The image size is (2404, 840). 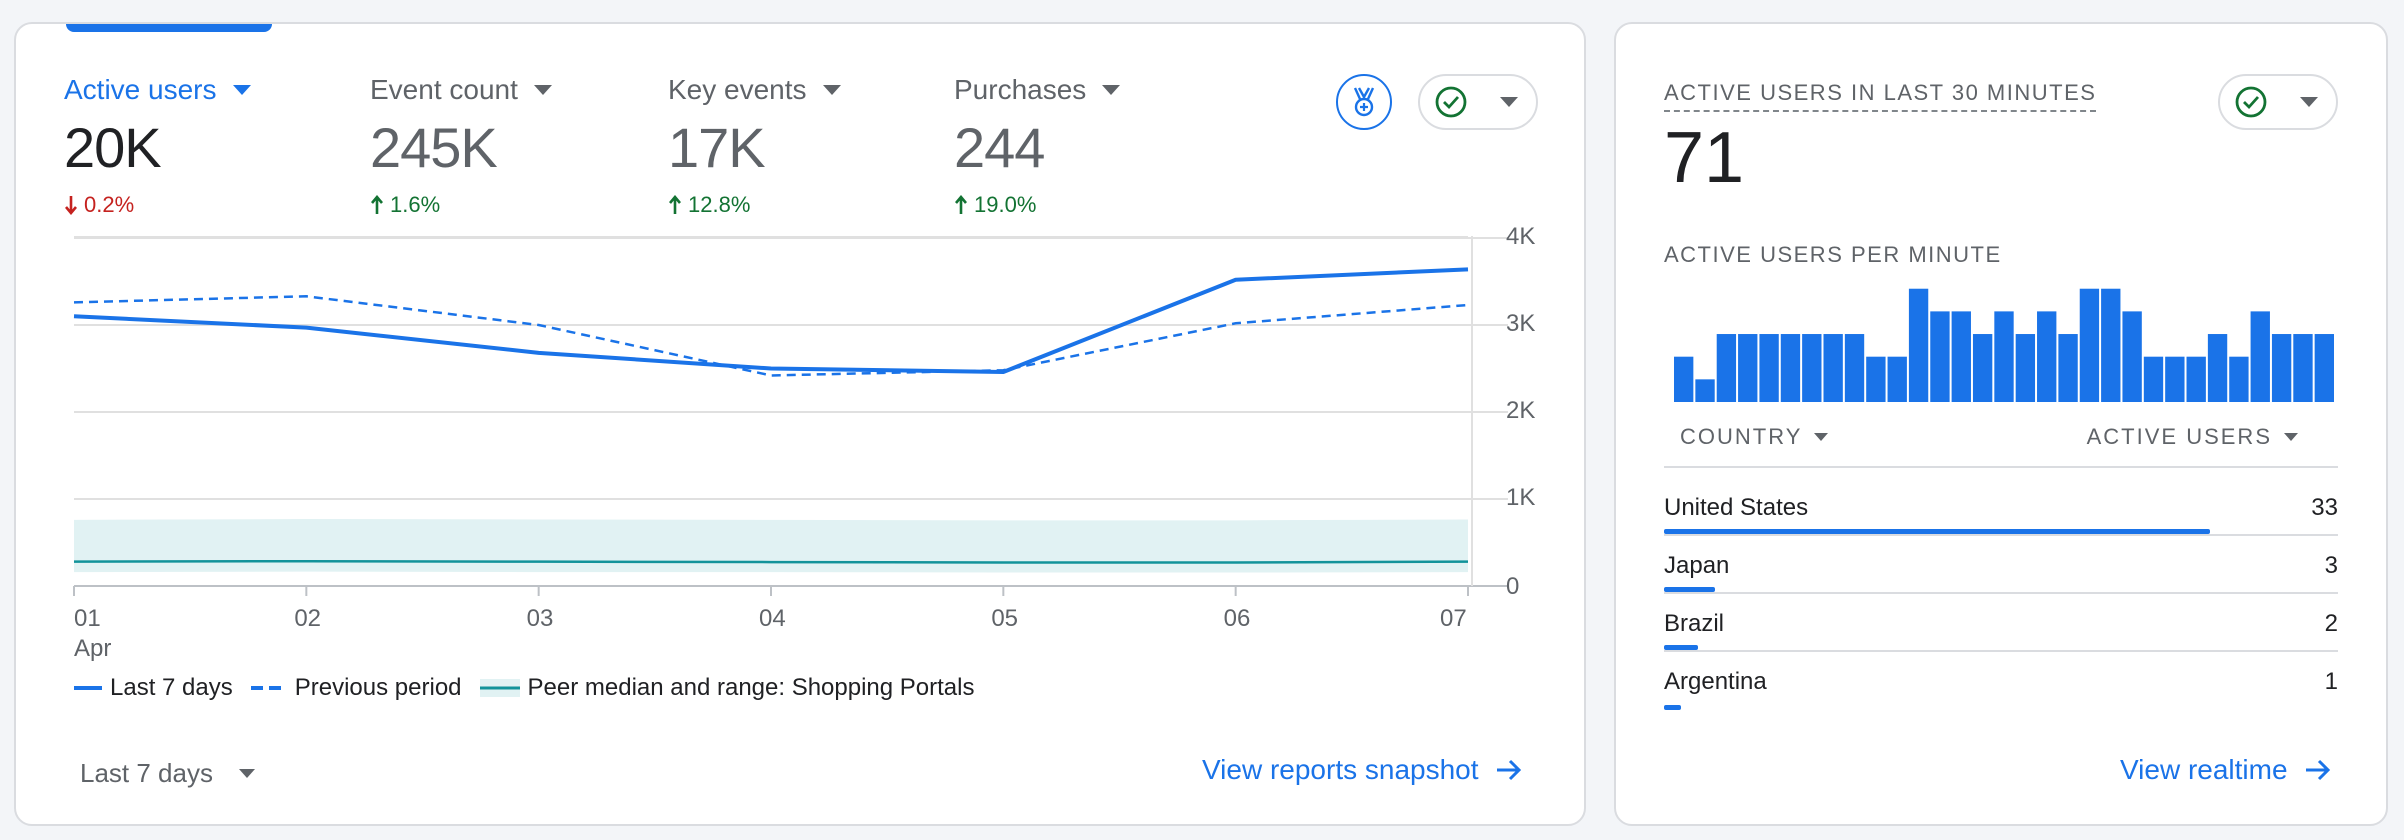 What do you see at coordinates (2001, 507) in the screenshot?
I see `table-row: United States 33` at bounding box center [2001, 507].